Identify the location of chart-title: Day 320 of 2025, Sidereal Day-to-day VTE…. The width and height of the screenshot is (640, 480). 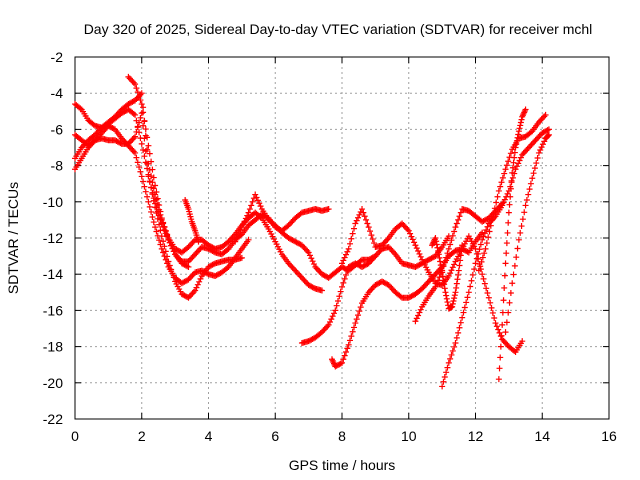
(338, 29).